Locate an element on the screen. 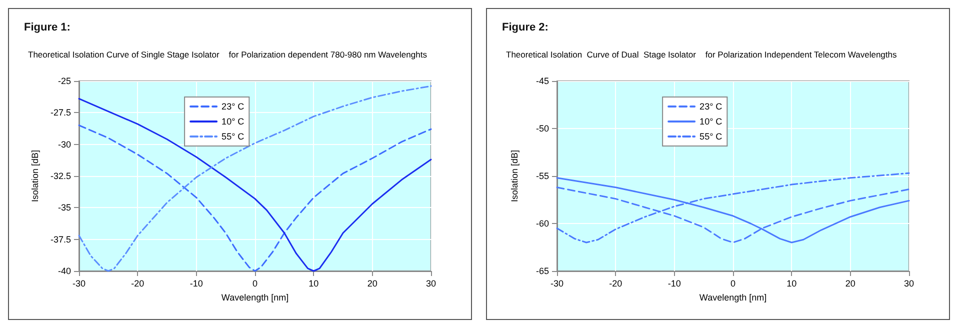  y-tick-label: -35 is located at coordinates (64, 207).